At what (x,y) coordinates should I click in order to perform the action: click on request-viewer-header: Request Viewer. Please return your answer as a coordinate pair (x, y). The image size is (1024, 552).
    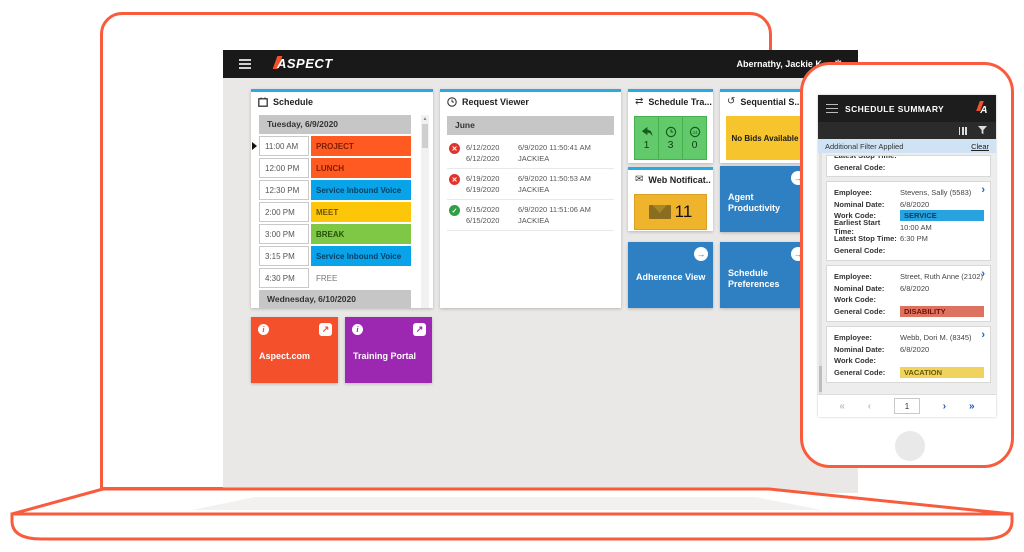
    Looking at the image, I should click on (530, 102).